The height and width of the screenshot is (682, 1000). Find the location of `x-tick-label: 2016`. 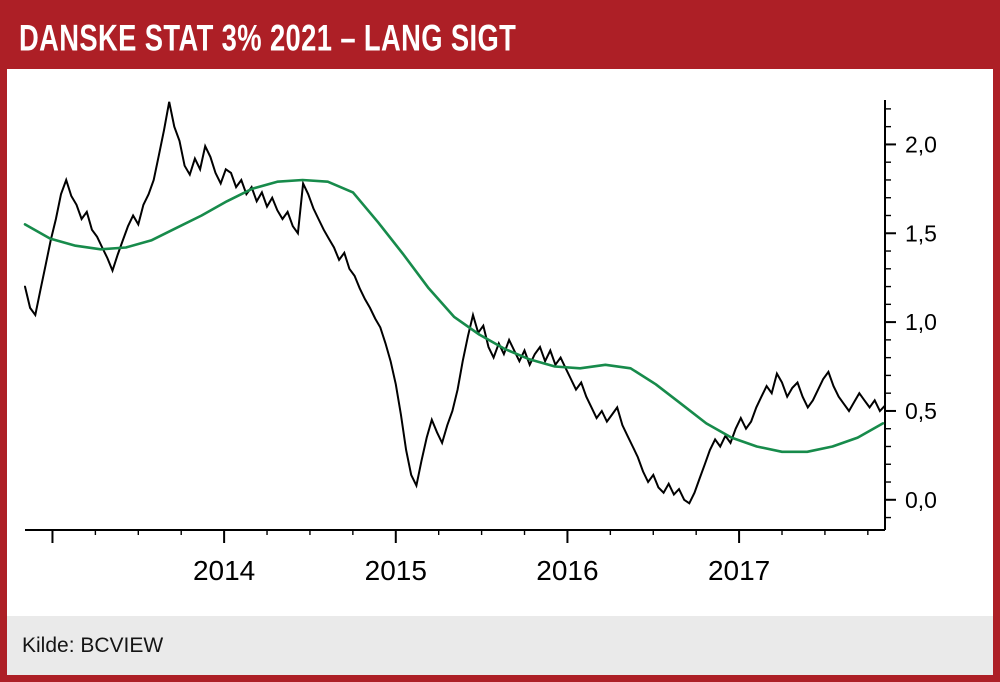

x-tick-label: 2016 is located at coordinates (567, 570).